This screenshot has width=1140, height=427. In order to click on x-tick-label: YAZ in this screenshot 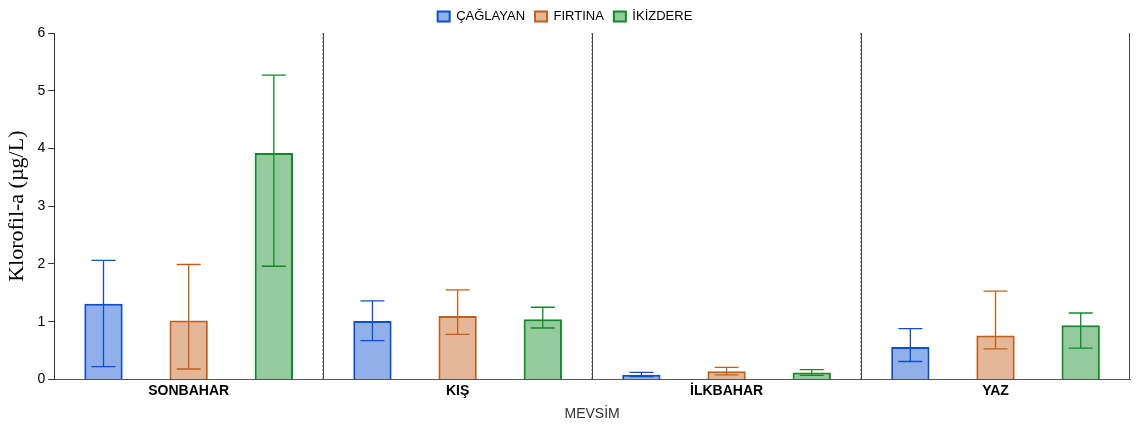, I will do `click(996, 389)`.